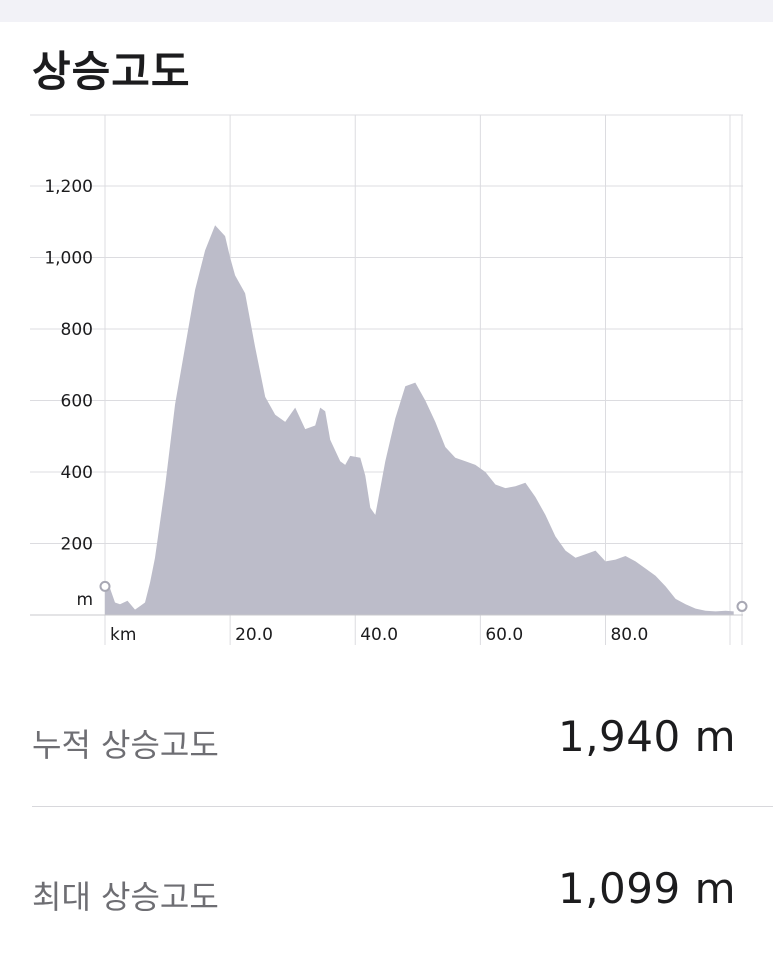  I want to click on y-axis-unit-label: m, so click(84, 600).